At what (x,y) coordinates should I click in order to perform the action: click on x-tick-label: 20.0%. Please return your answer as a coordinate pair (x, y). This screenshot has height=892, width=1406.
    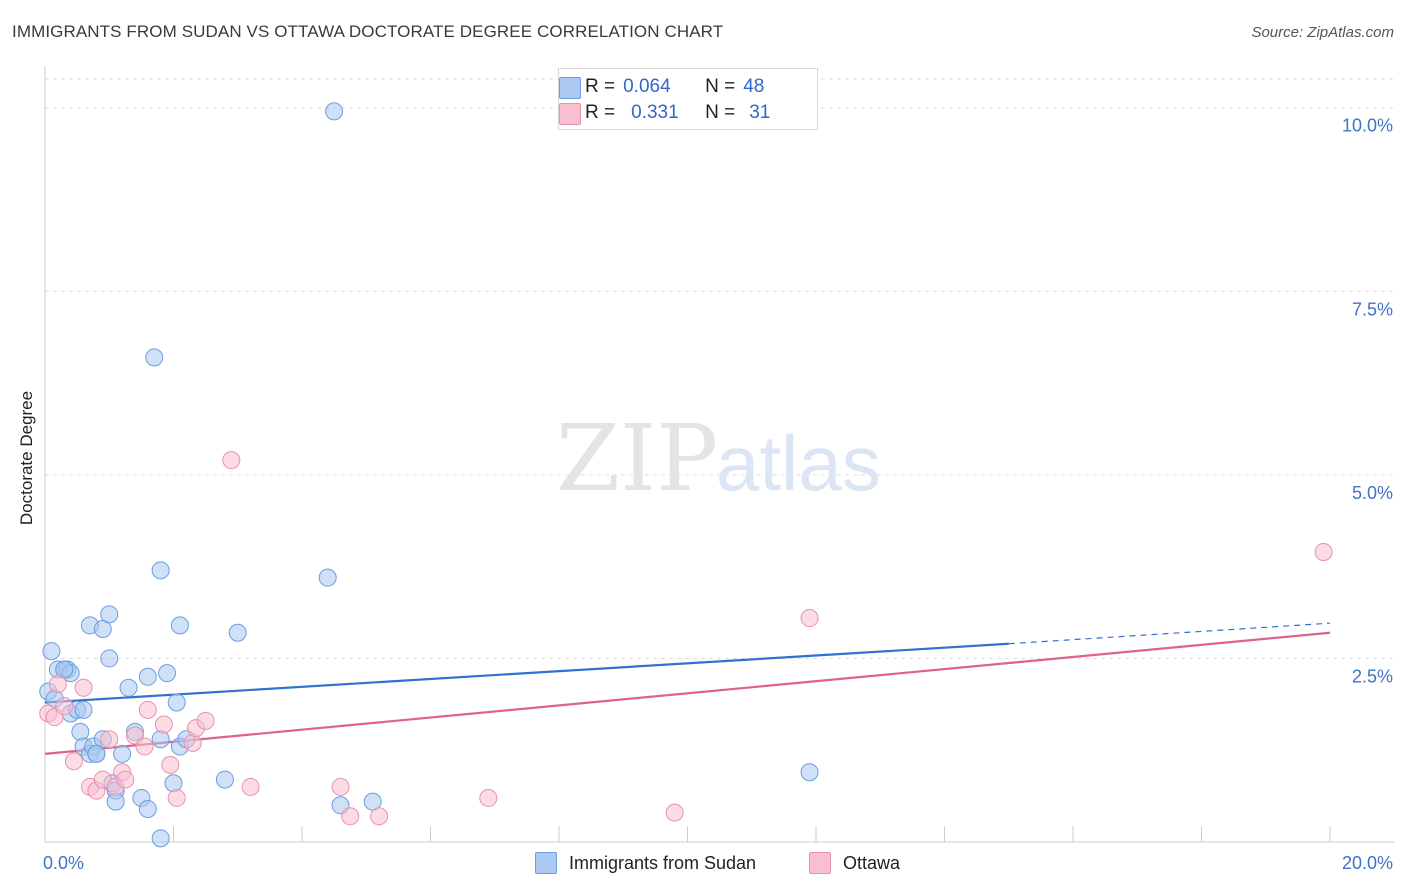
    Looking at the image, I should click on (1367, 863).